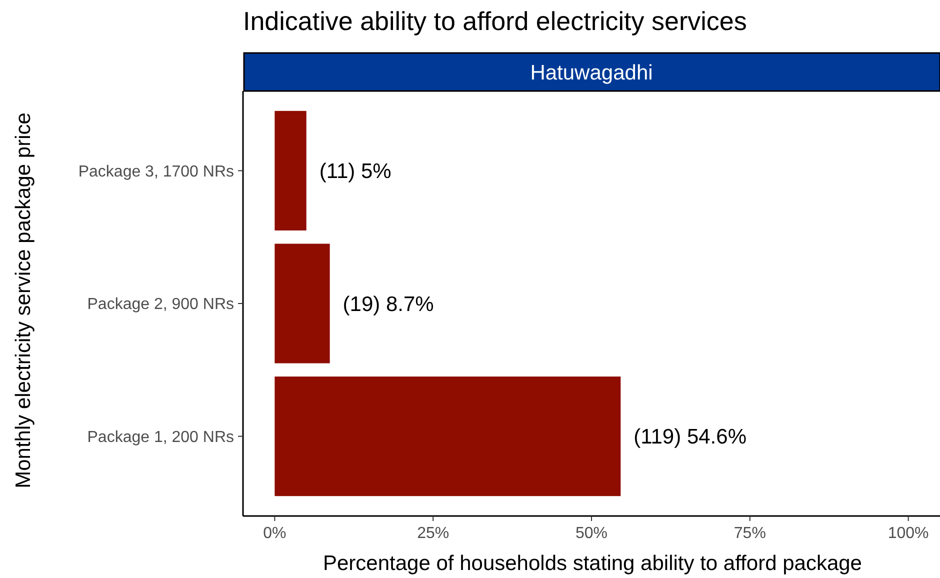 The image size is (940, 578). I want to click on x-tick-label: 0%, so click(274, 533).